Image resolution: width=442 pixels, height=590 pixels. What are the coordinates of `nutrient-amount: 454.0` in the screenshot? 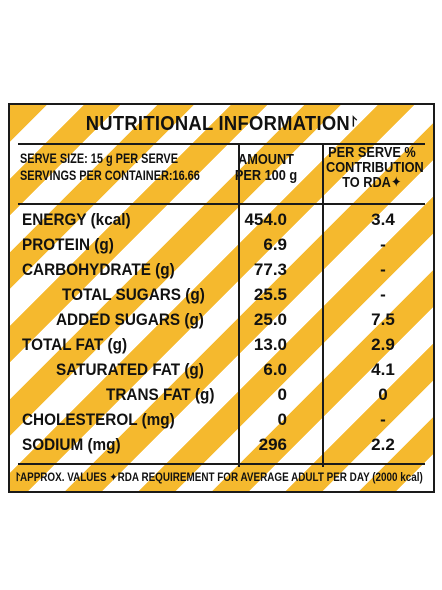 It's located at (265, 219).